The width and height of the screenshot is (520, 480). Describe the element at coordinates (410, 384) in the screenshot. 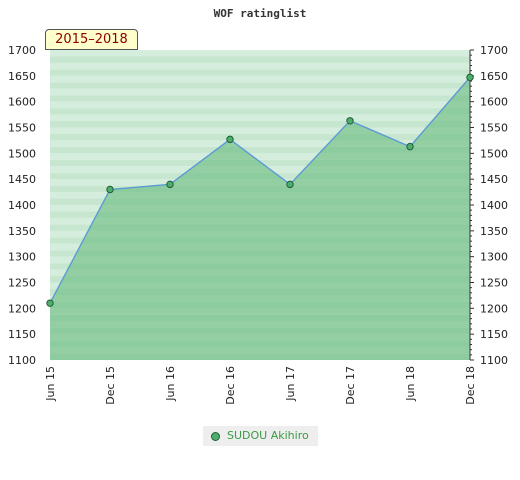

I see `x-tick-label: Jun 18` at that location.